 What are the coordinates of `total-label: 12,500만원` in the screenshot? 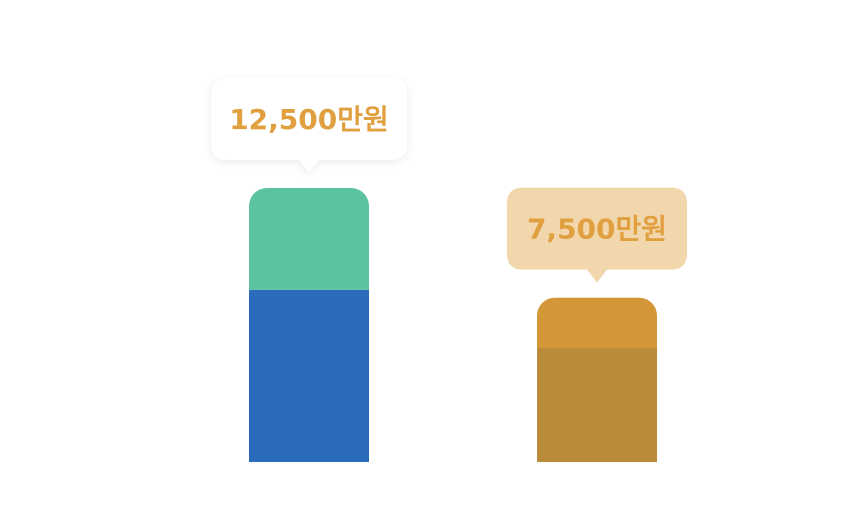 It's located at (309, 119).